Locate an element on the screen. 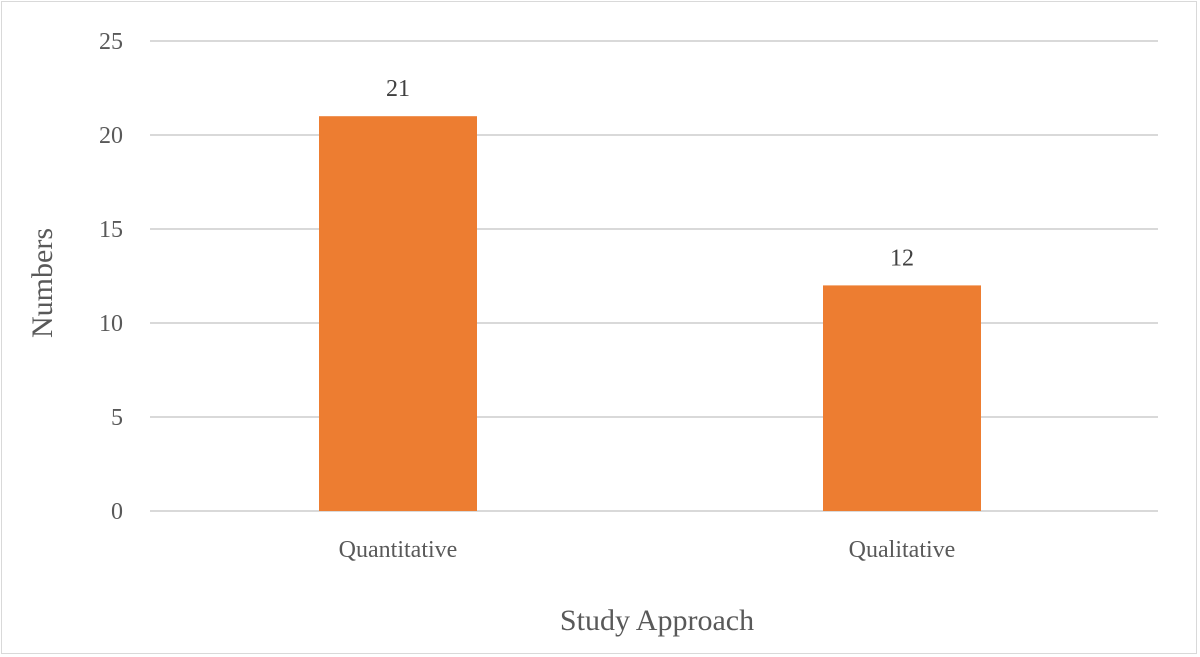  data-label: 21 is located at coordinates (398, 89).